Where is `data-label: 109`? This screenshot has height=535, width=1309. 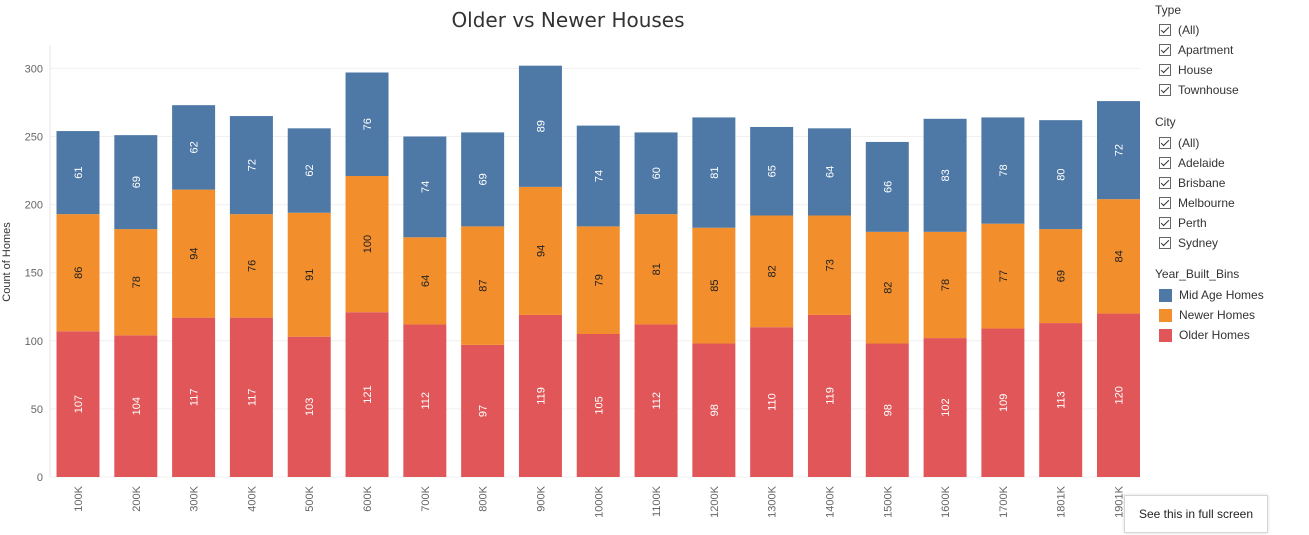
data-label: 109 is located at coordinates (1004, 403).